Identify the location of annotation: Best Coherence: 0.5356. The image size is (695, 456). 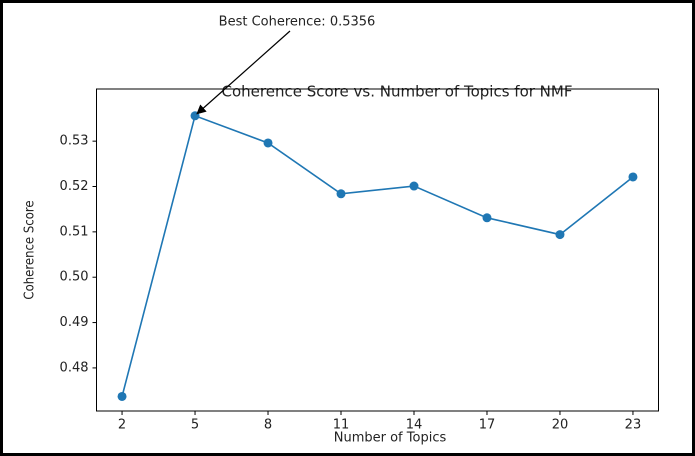
(297, 22).